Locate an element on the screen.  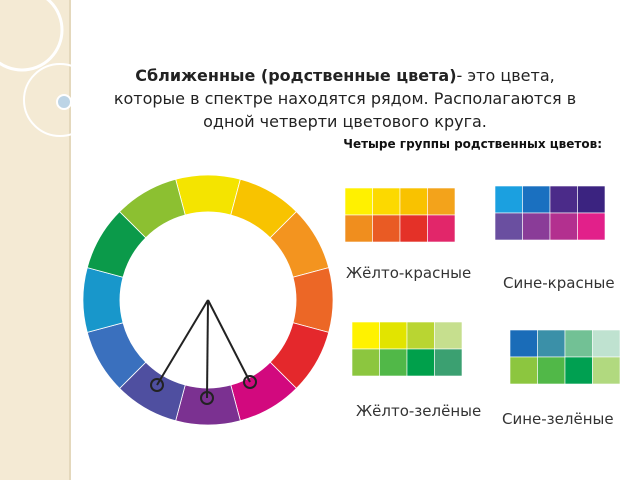
pointer is located at coordinates (203, 352).